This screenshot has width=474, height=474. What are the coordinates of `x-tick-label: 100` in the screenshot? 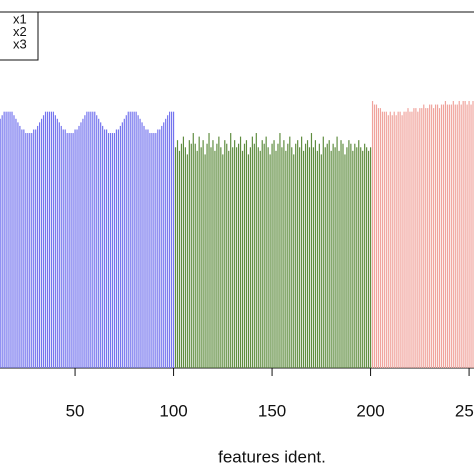 It's located at (173, 410).